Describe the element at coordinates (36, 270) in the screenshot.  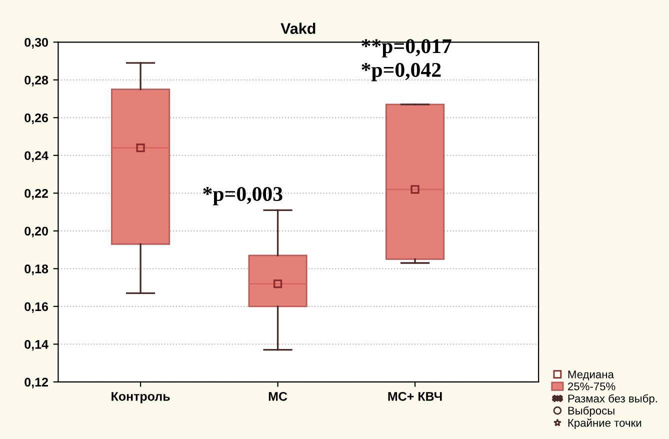
I see `y-tick-label: 0,18` at that location.